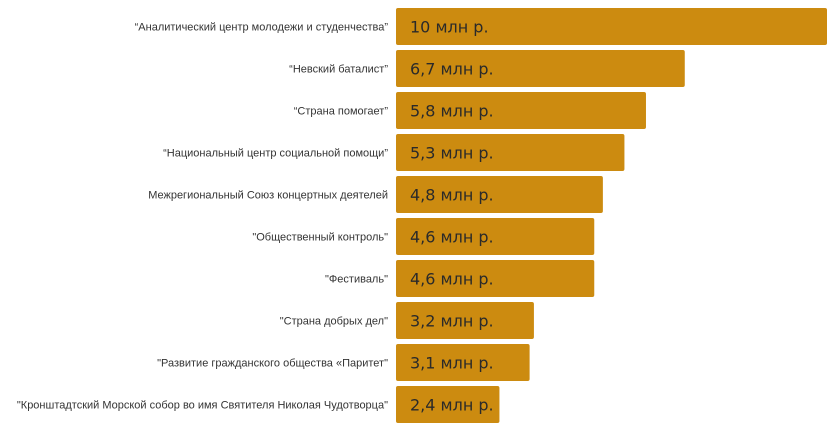 This screenshot has height=427, width=832. I want to click on value-label-6: 4,6 млн р., so click(452, 237).